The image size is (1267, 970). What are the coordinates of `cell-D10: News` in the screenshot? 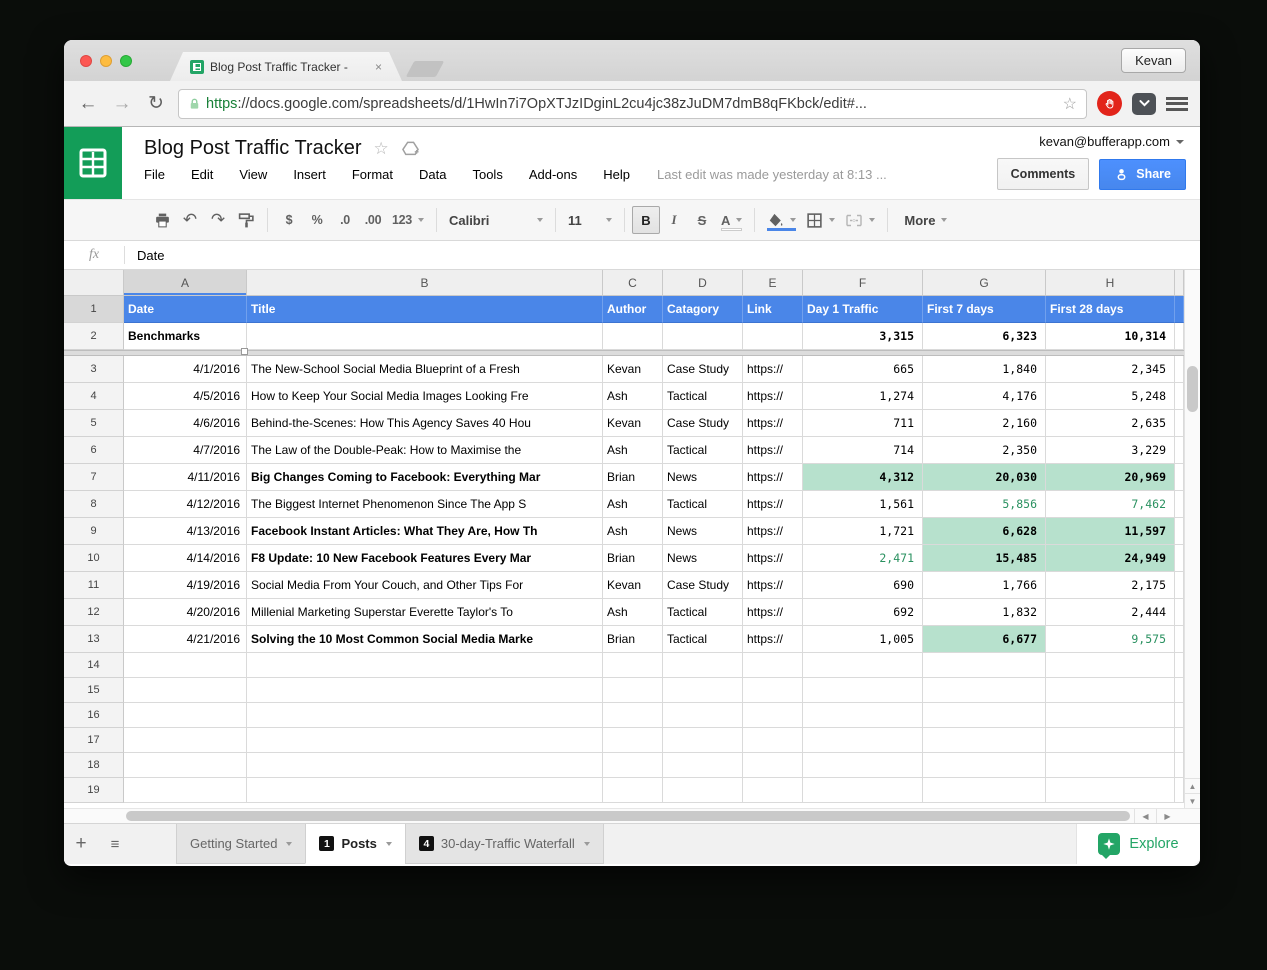 It's located at (703, 558).